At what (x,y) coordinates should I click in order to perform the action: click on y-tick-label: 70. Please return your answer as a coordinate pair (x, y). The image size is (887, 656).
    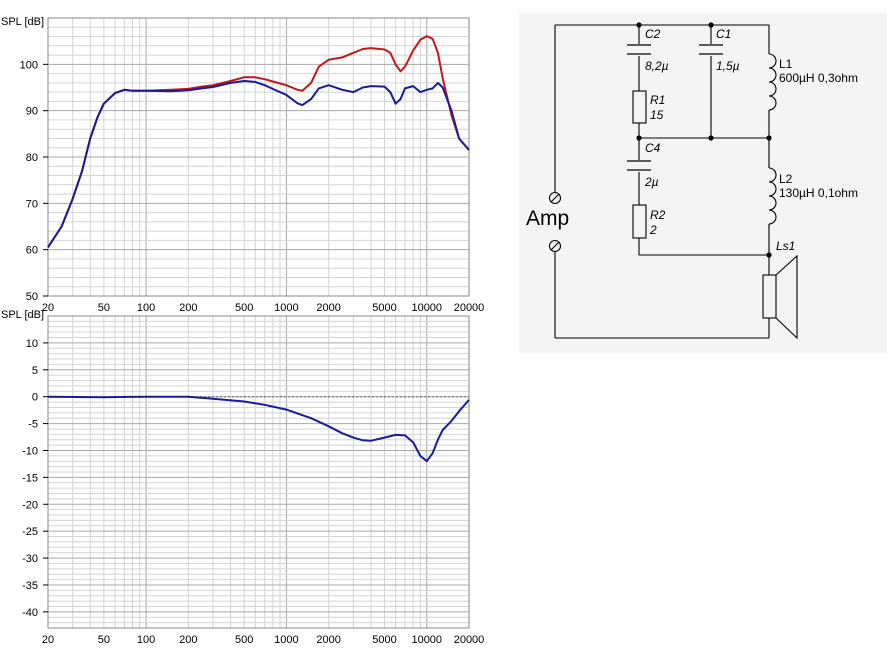
    Looking at the image, I should click on (32, 204).